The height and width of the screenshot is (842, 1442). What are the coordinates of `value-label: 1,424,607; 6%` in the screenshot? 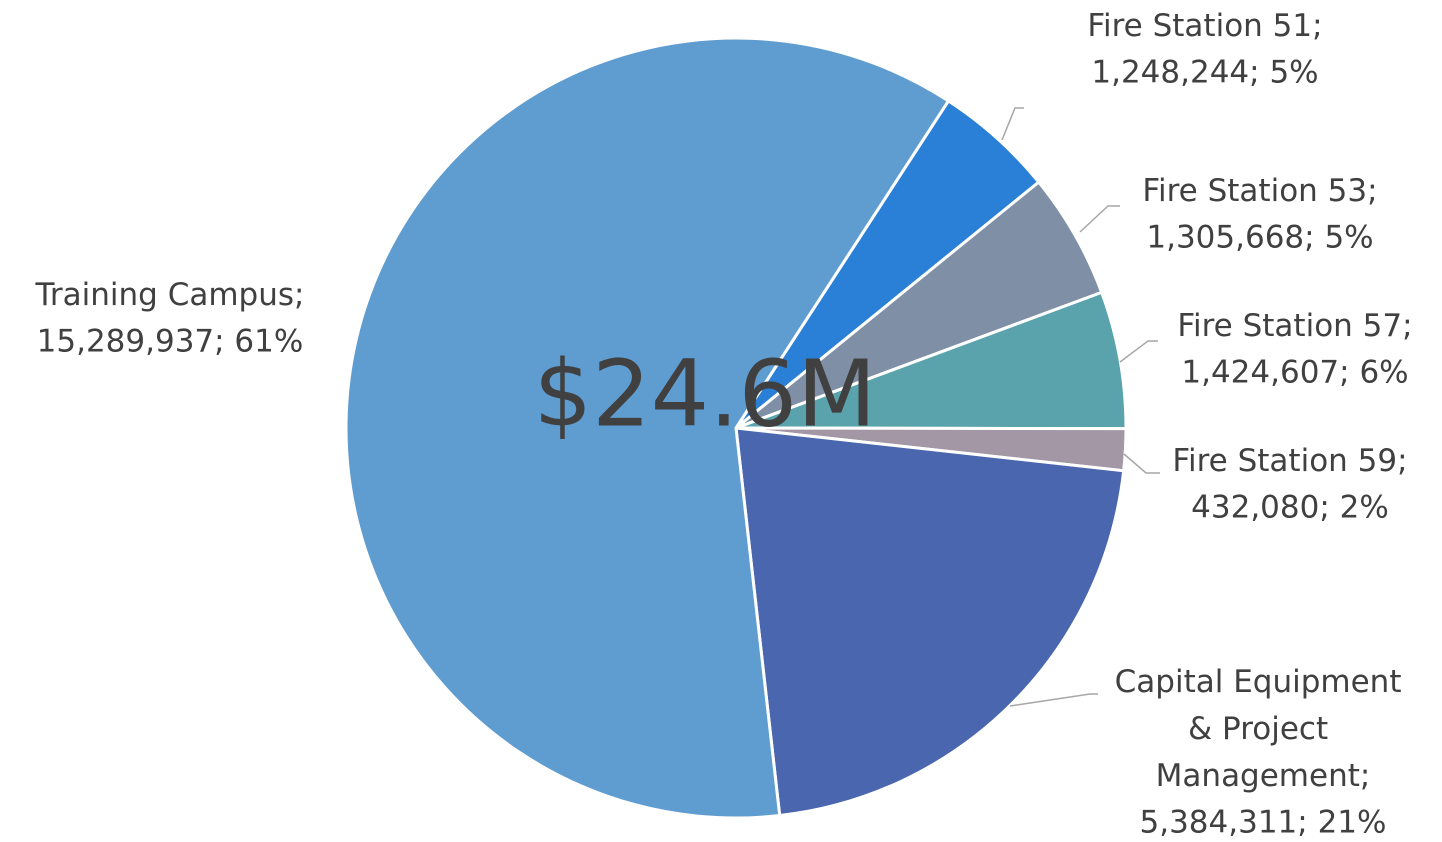 It's located at (1294, 373).